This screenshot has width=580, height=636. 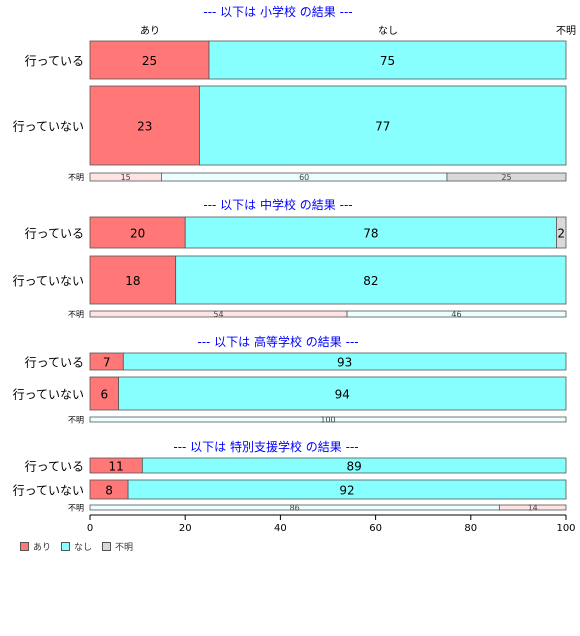 I want to click on bar-value-label: 94, so click(x=342, y=395).